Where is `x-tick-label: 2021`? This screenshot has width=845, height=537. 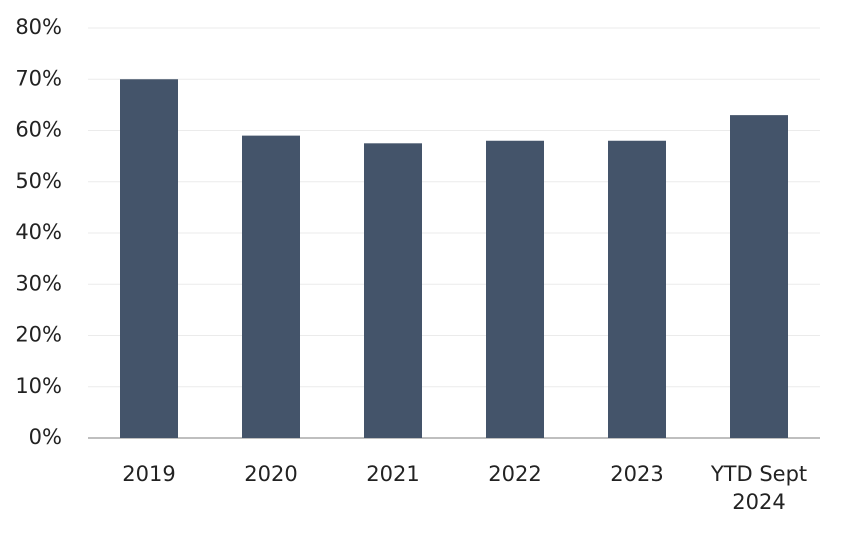 x-tick-label: 2021 is located at coordinates (393, 474).